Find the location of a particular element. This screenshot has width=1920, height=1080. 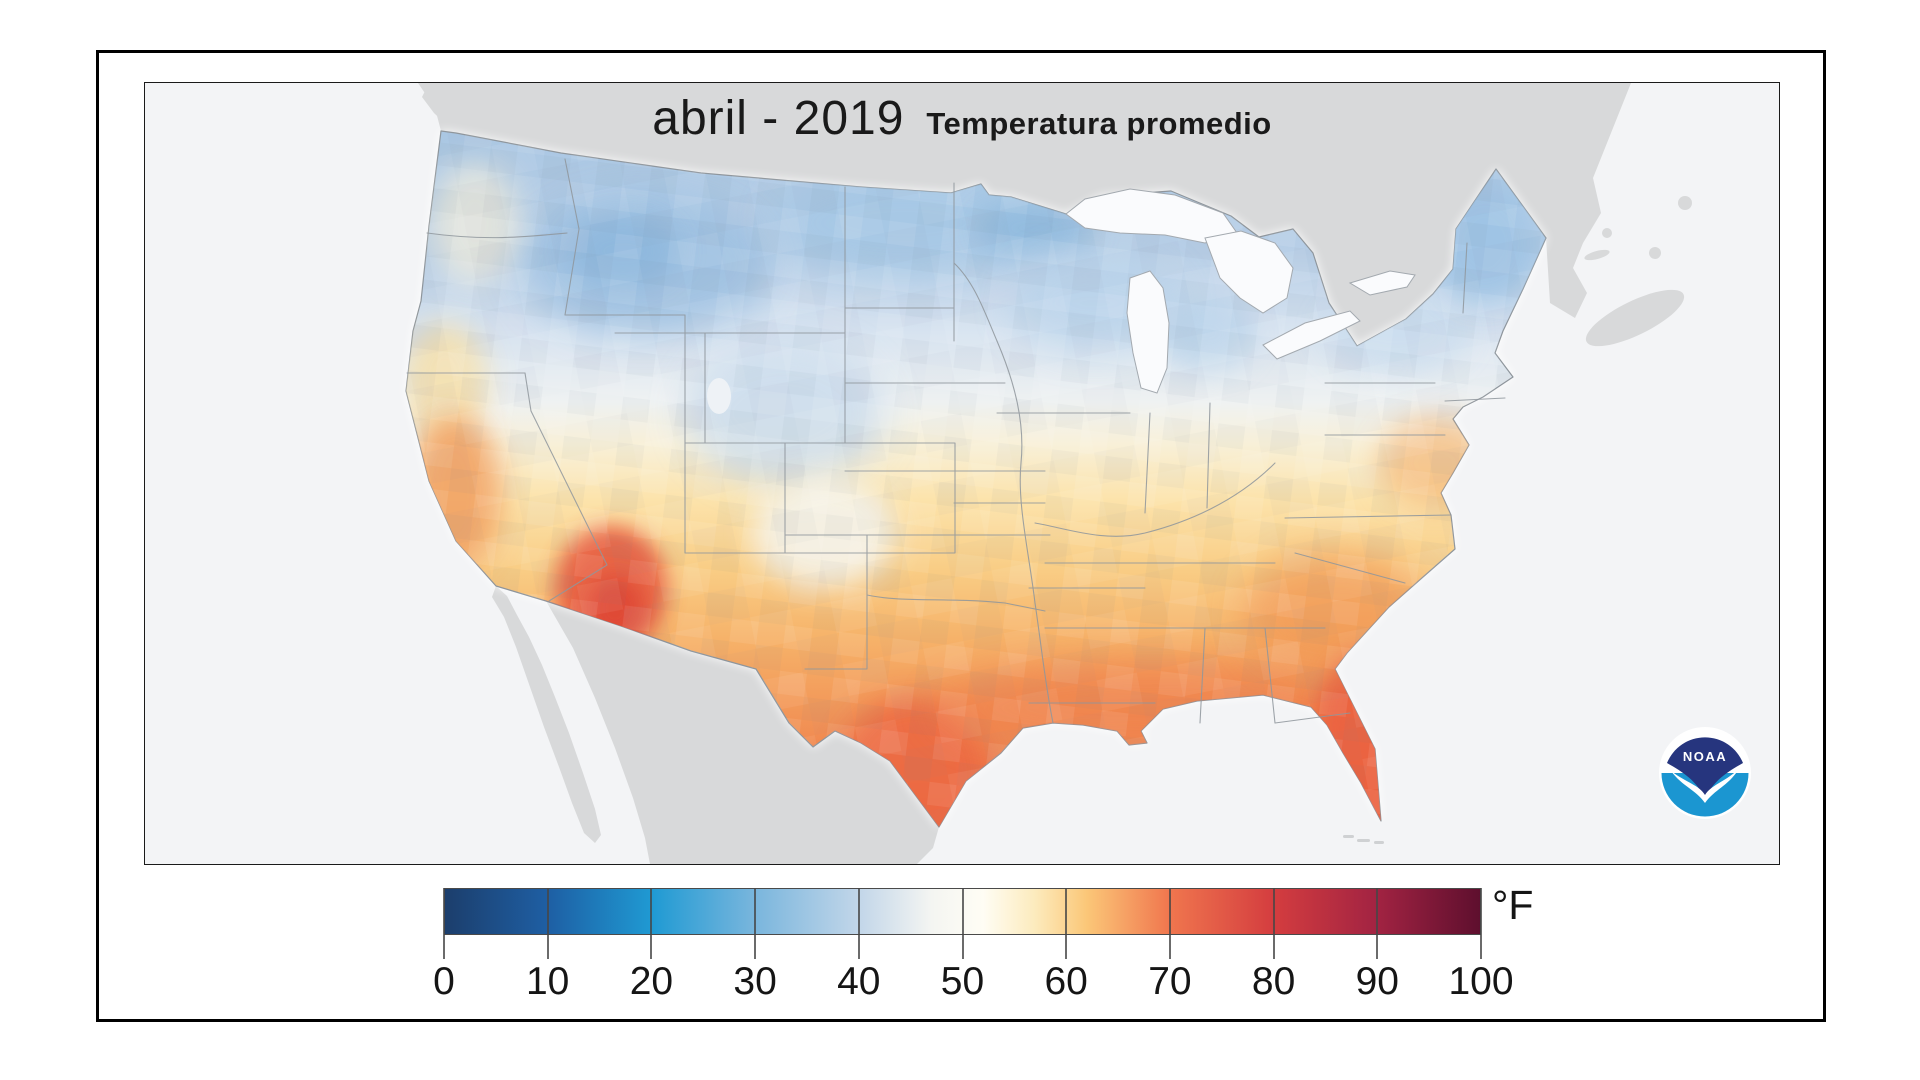

title-variable: Temperatura promedio is located at coordinates (1099, 123).